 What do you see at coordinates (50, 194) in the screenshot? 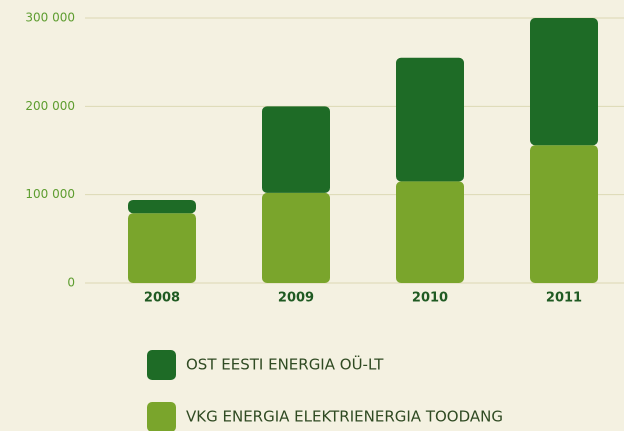
I see `y-tick-label: 100 000` at bounding box center [50, 194].